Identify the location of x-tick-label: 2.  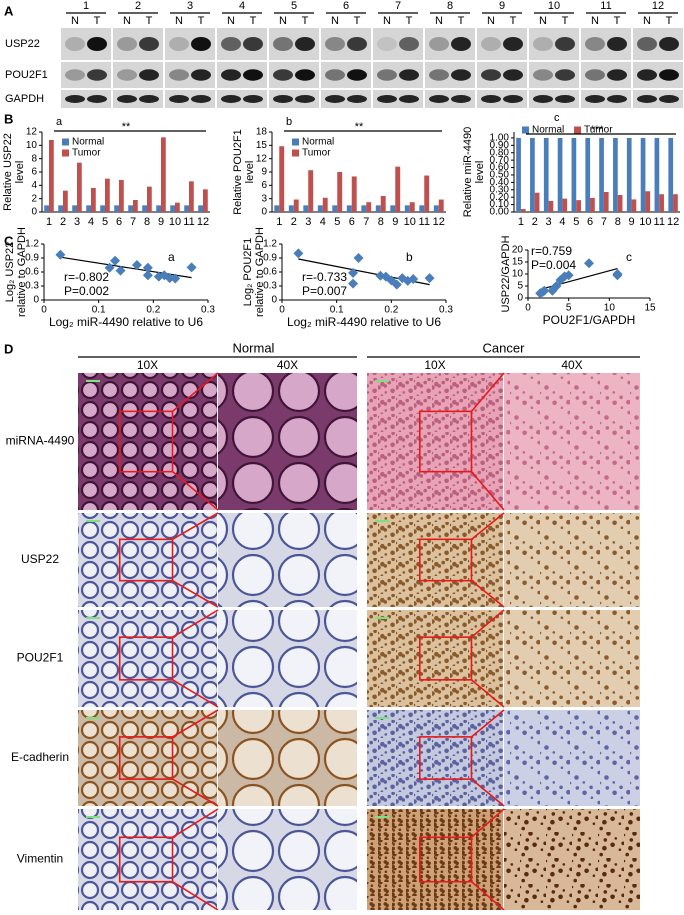
(63, 222).